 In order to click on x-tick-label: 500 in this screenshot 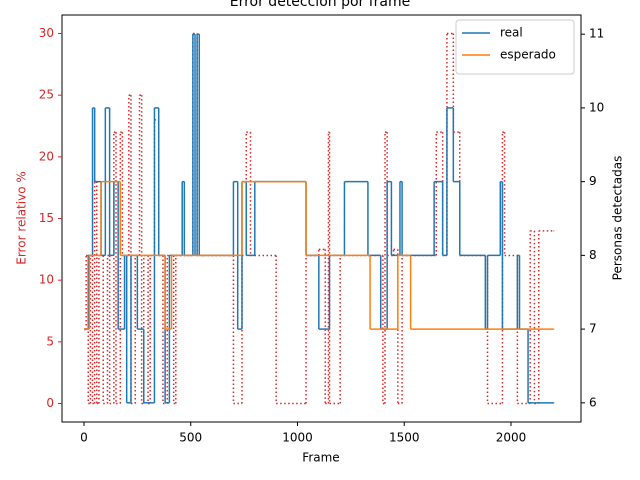, I will do `click(190, 438)`.